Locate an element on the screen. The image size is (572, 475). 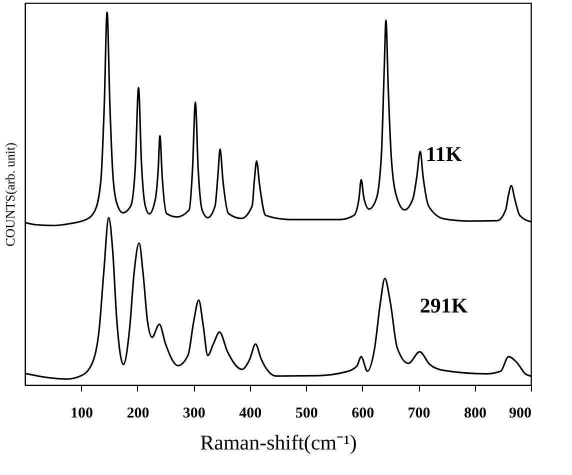
series-label: 11K is located at coordinates (444, 154).